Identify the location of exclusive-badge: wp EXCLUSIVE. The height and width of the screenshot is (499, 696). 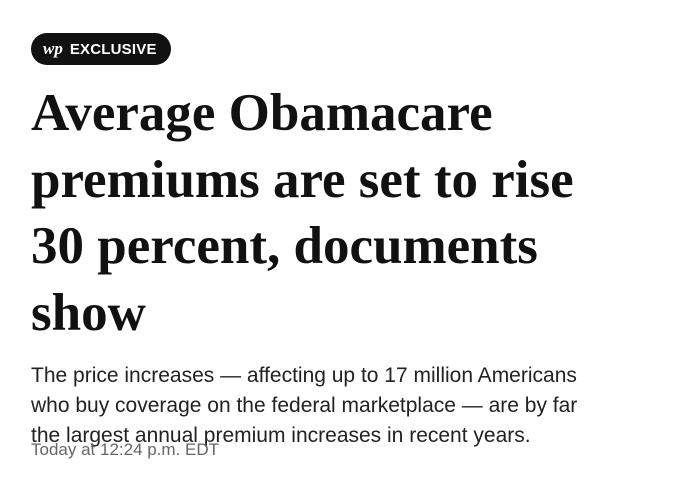
(101, 49).